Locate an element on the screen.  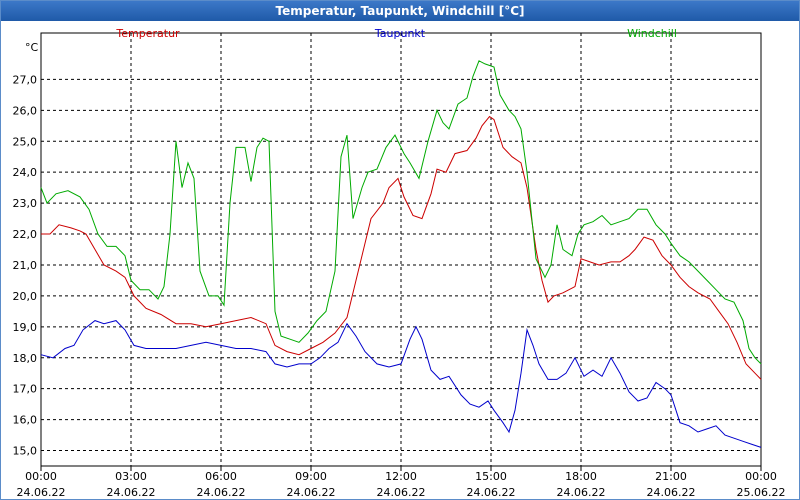
y-tick-label: 23,0 is located at coordinates (25, 203).